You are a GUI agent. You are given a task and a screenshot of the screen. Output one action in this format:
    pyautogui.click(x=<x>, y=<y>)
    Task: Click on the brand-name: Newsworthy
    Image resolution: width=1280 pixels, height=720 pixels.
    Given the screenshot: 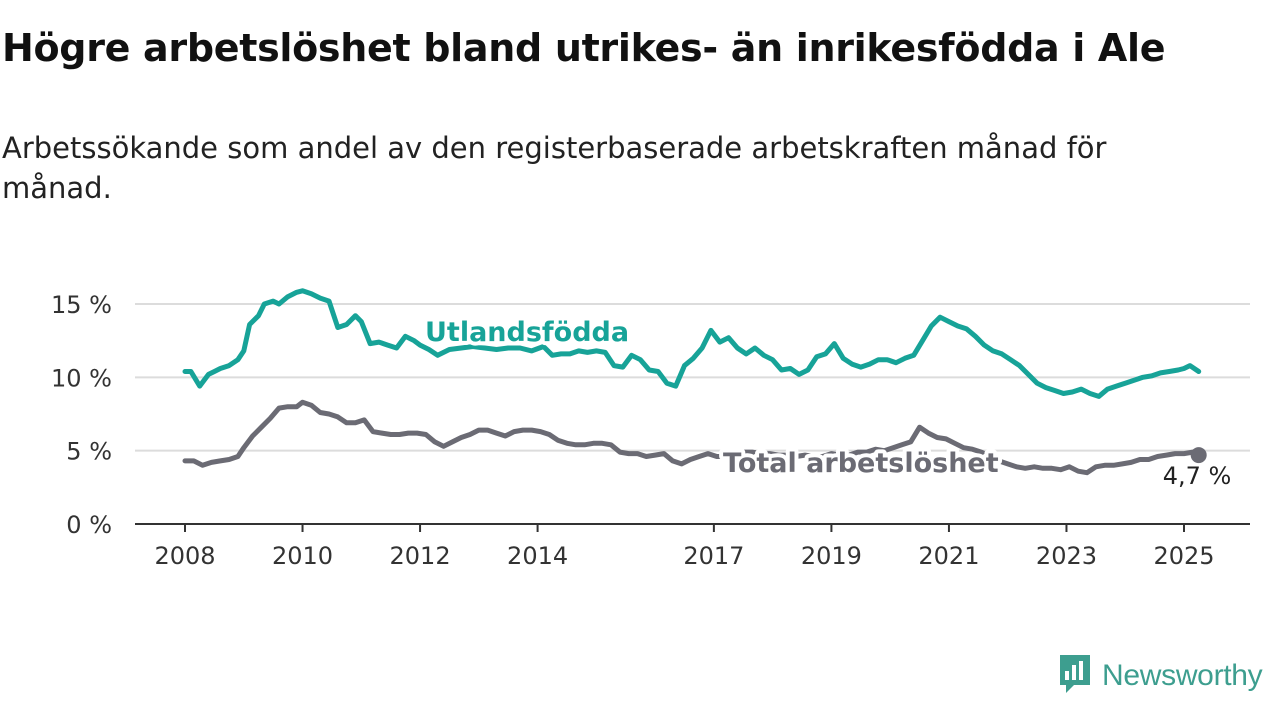 What is the action you would take?
    pyautogui.click(x=1182, y=675)
    